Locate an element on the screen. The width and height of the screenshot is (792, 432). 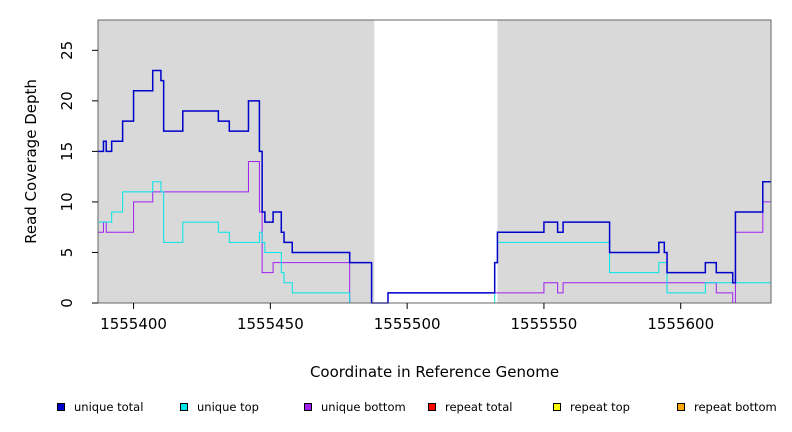
legend-label-repeat-total: repeat total is located at coordinates (479, 407).